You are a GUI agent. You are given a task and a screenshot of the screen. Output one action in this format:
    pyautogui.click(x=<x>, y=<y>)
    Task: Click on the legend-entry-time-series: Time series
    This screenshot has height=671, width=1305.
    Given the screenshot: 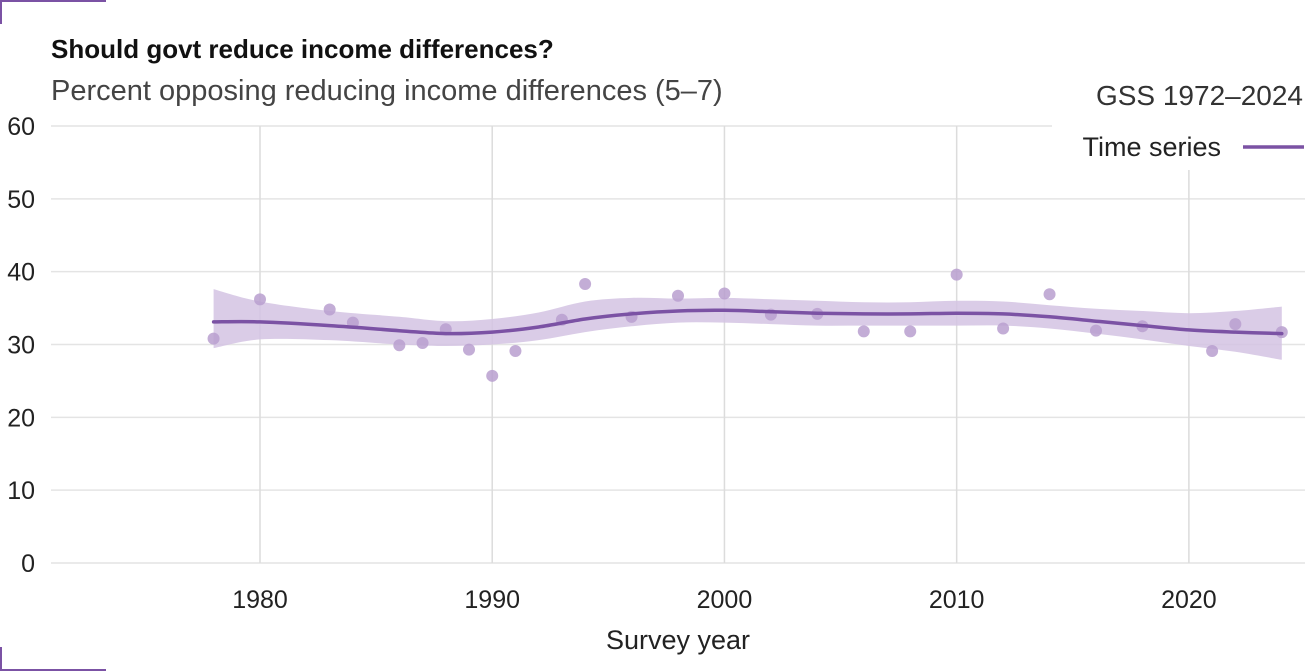 What is the action you would take?
    pyautogui.click(x=1151, y=147)
    